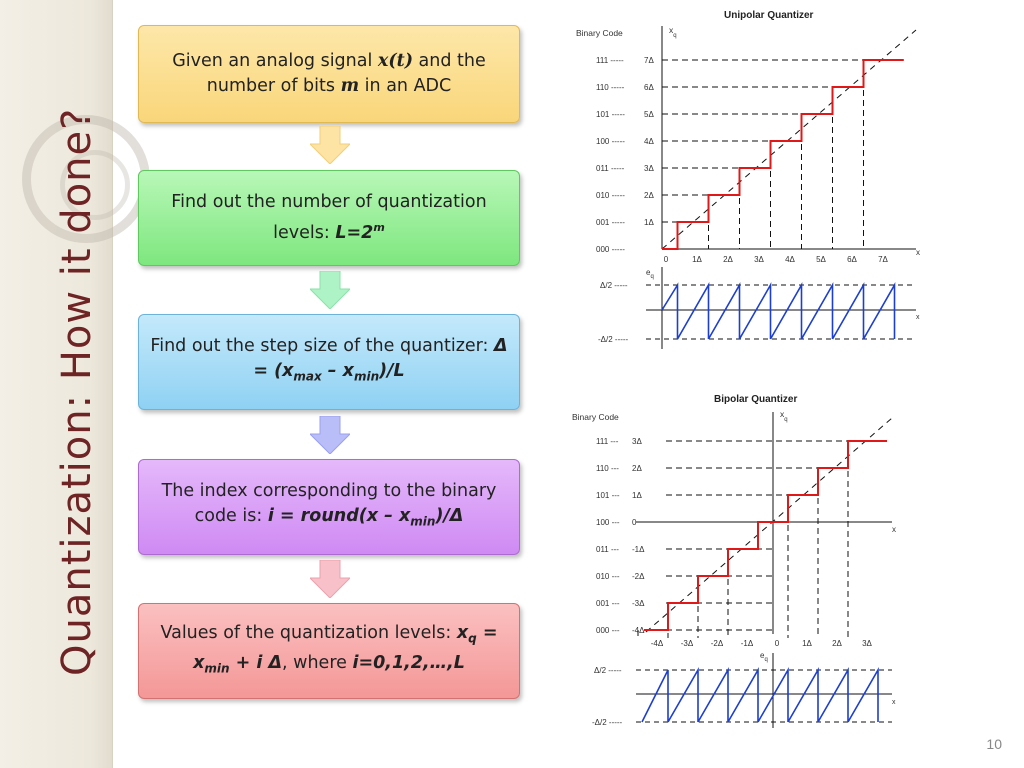  Describe the element at coordinates (634, 522) in the screenshot. I see `bipolar-level-label: 0` at that location.